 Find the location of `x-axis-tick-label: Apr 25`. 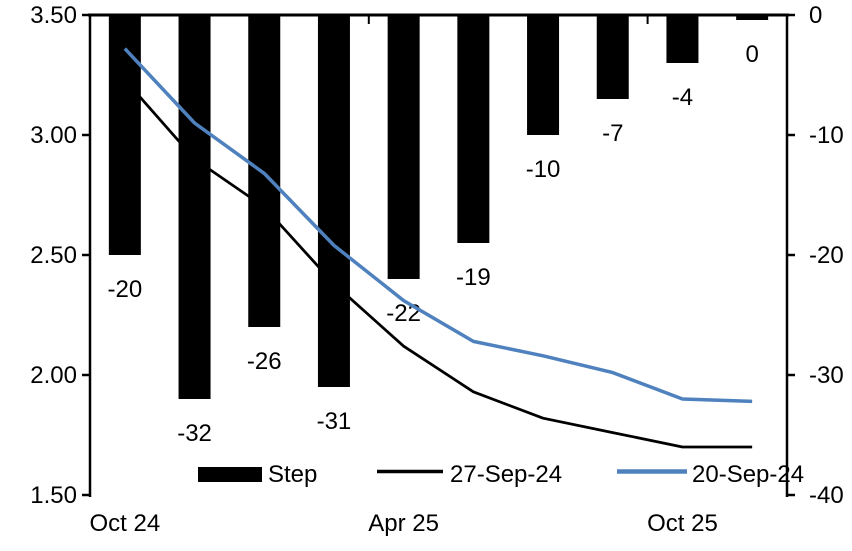

x-axis-tick-label: Apr 25 is located at coordinates (403, 523).